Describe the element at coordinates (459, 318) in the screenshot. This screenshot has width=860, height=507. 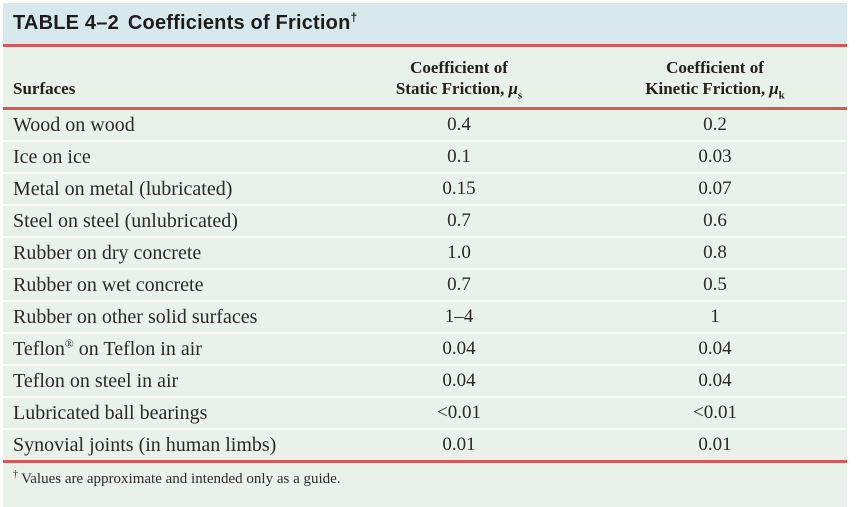
I see `static-value-cell: 1–4` at that location.